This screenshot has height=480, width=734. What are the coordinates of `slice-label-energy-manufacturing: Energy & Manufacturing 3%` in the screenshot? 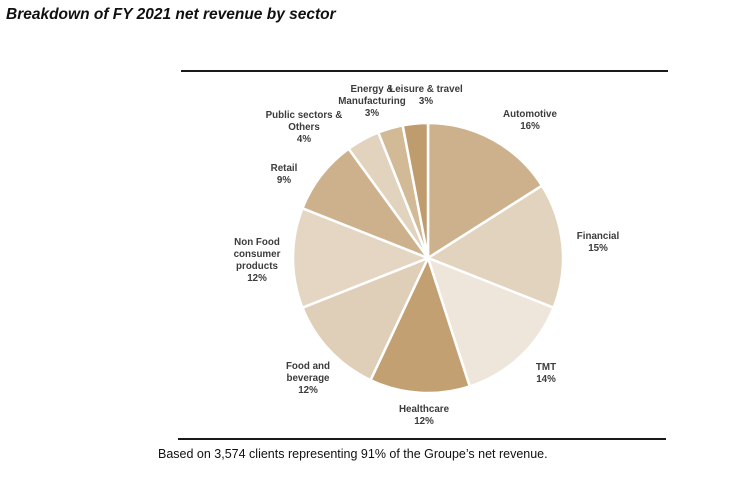 It's located at (372, 101).